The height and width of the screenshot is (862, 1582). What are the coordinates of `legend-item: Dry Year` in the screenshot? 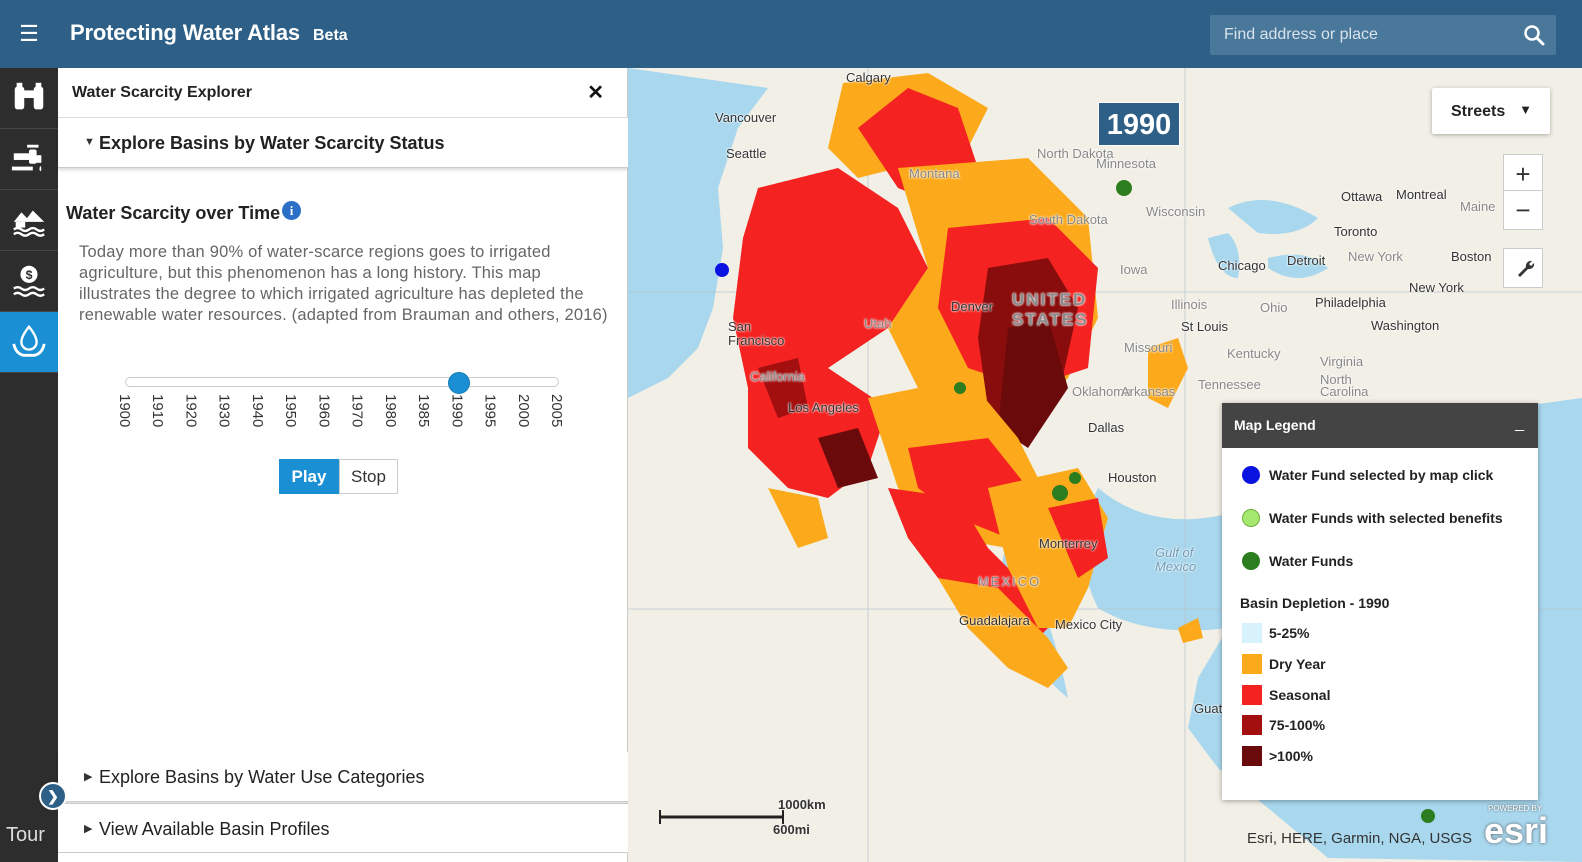 It's located at (1284, 664).